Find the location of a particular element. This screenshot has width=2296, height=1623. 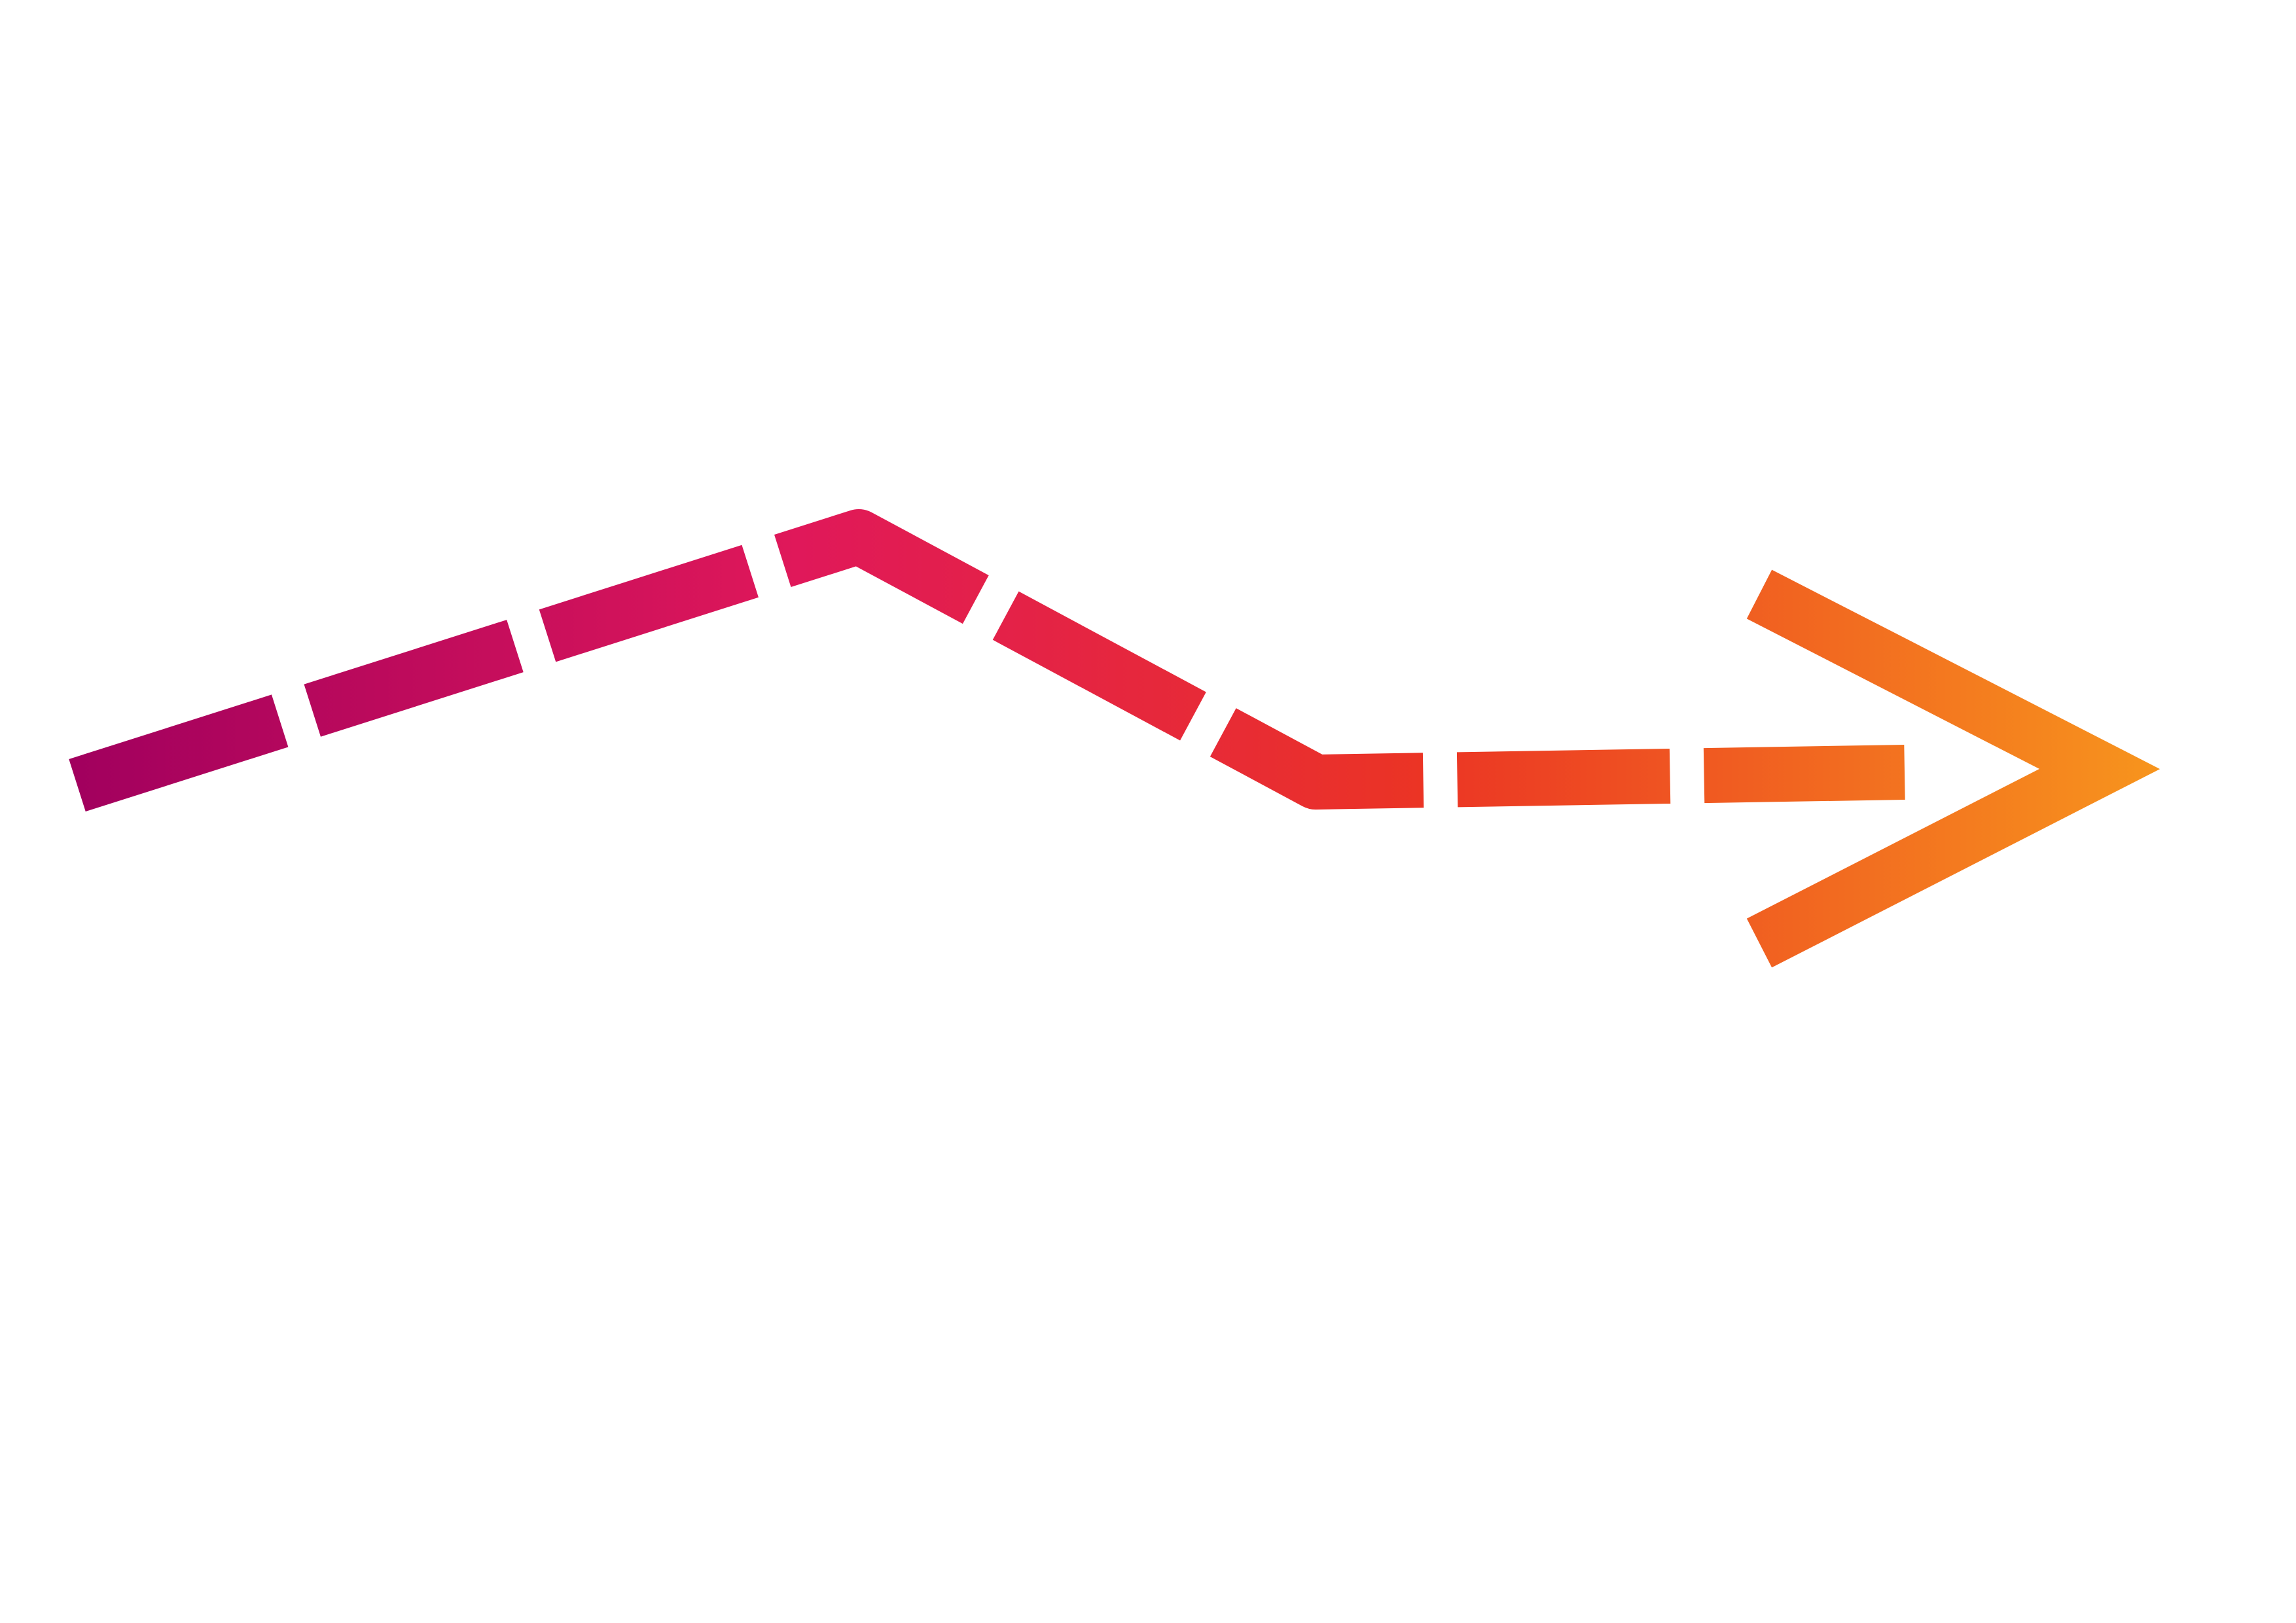

arrow-head-chevron is located at coordinates (1953, 769).